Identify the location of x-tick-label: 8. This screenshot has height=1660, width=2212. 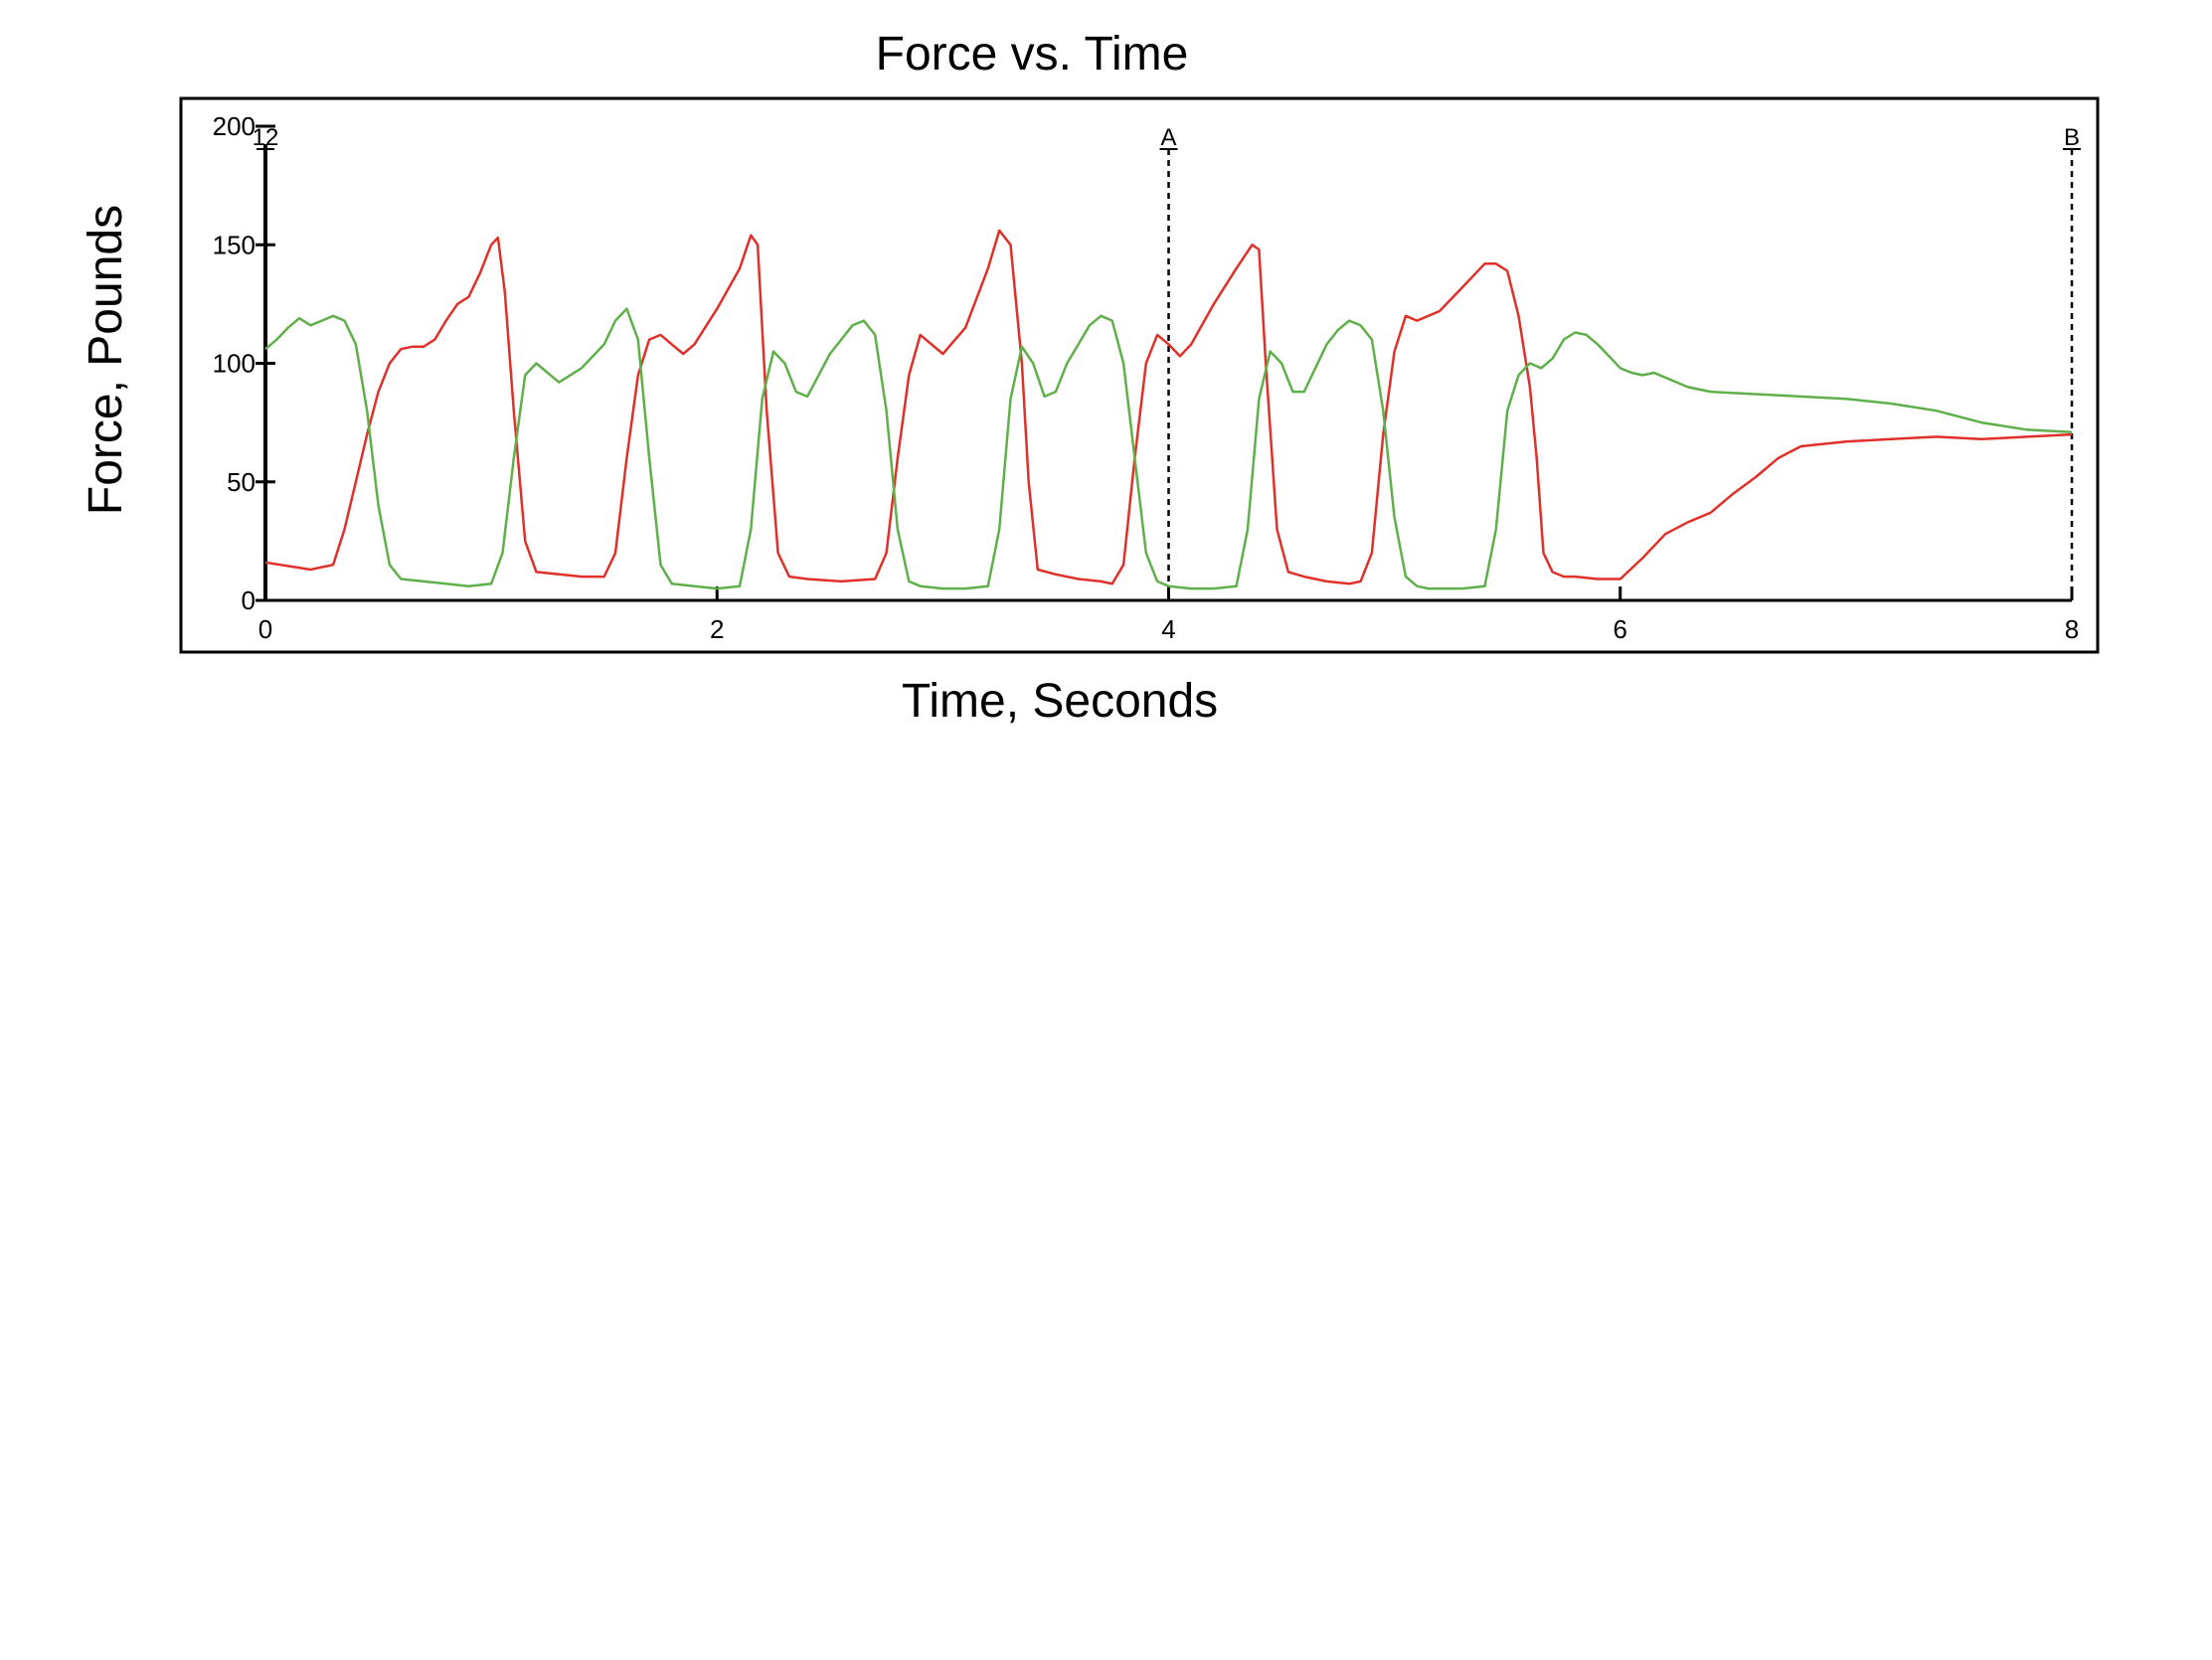
(2072, 629).